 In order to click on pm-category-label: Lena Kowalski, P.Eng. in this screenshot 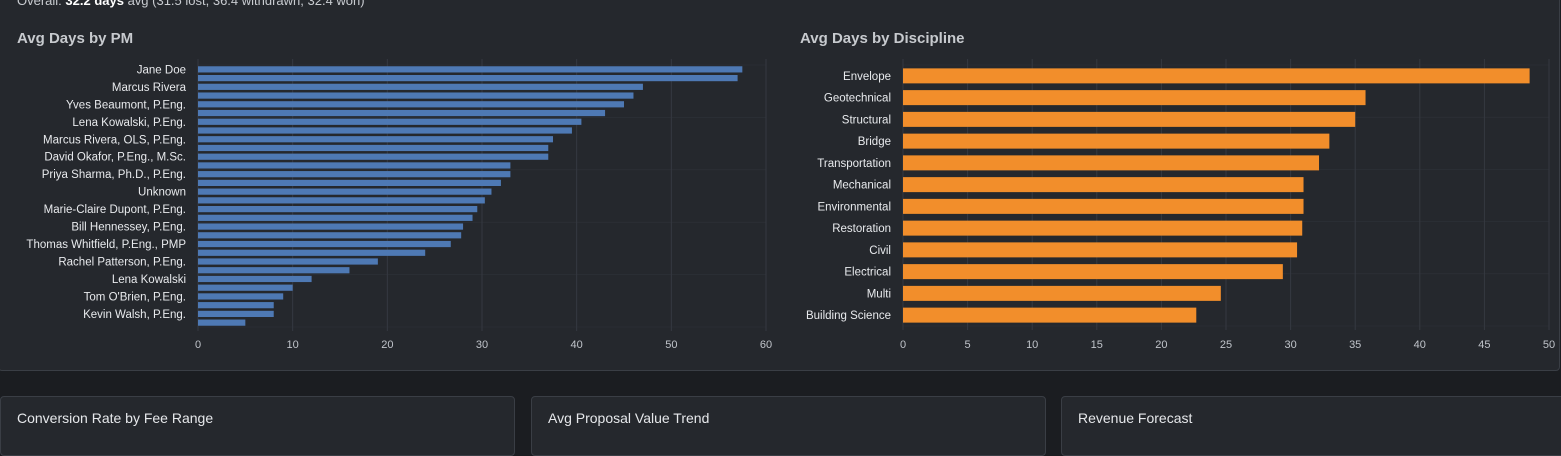, I will do `click(129, 123)`.